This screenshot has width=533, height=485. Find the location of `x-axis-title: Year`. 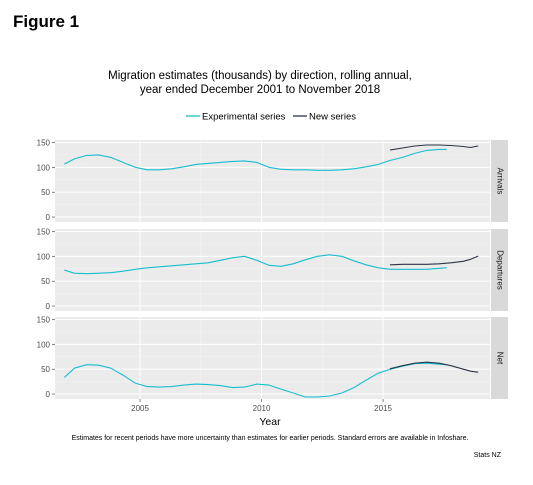

x-axis-title: Year is located at coordinates (270, 422).